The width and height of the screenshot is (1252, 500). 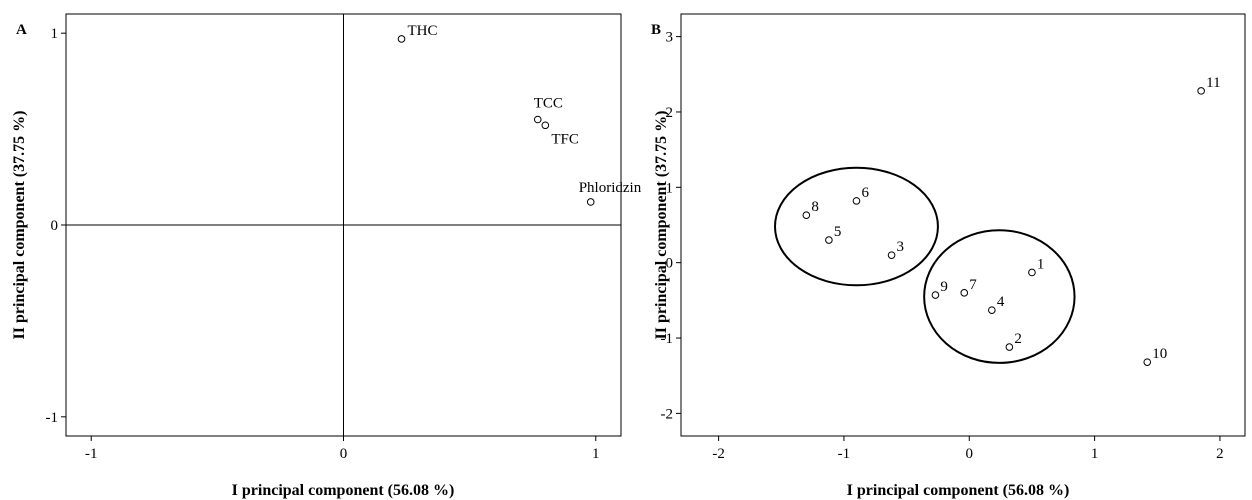 I want to click on point-label: 2, so click(x=1018, y=339).